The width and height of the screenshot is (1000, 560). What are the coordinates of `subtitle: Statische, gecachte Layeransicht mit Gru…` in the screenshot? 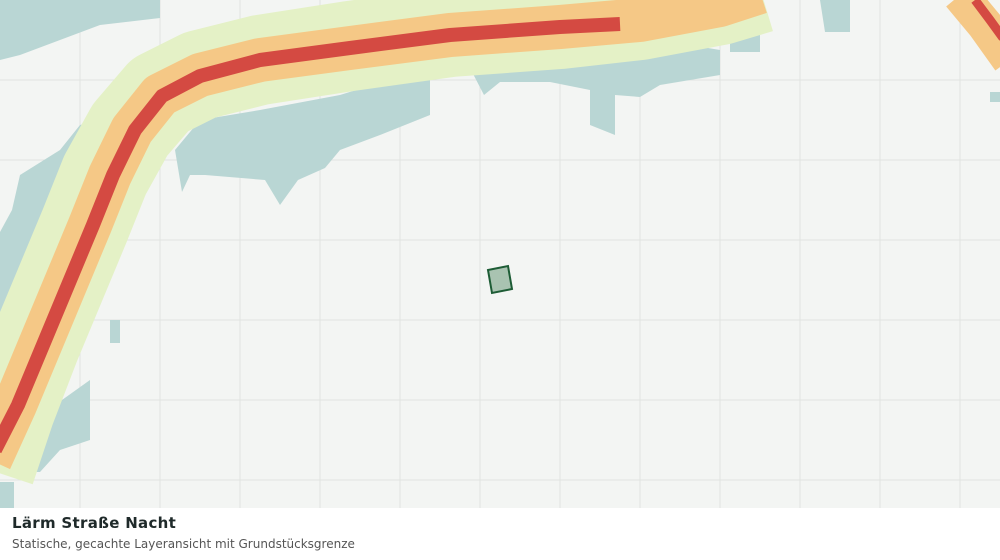 It's located at (183, 544).